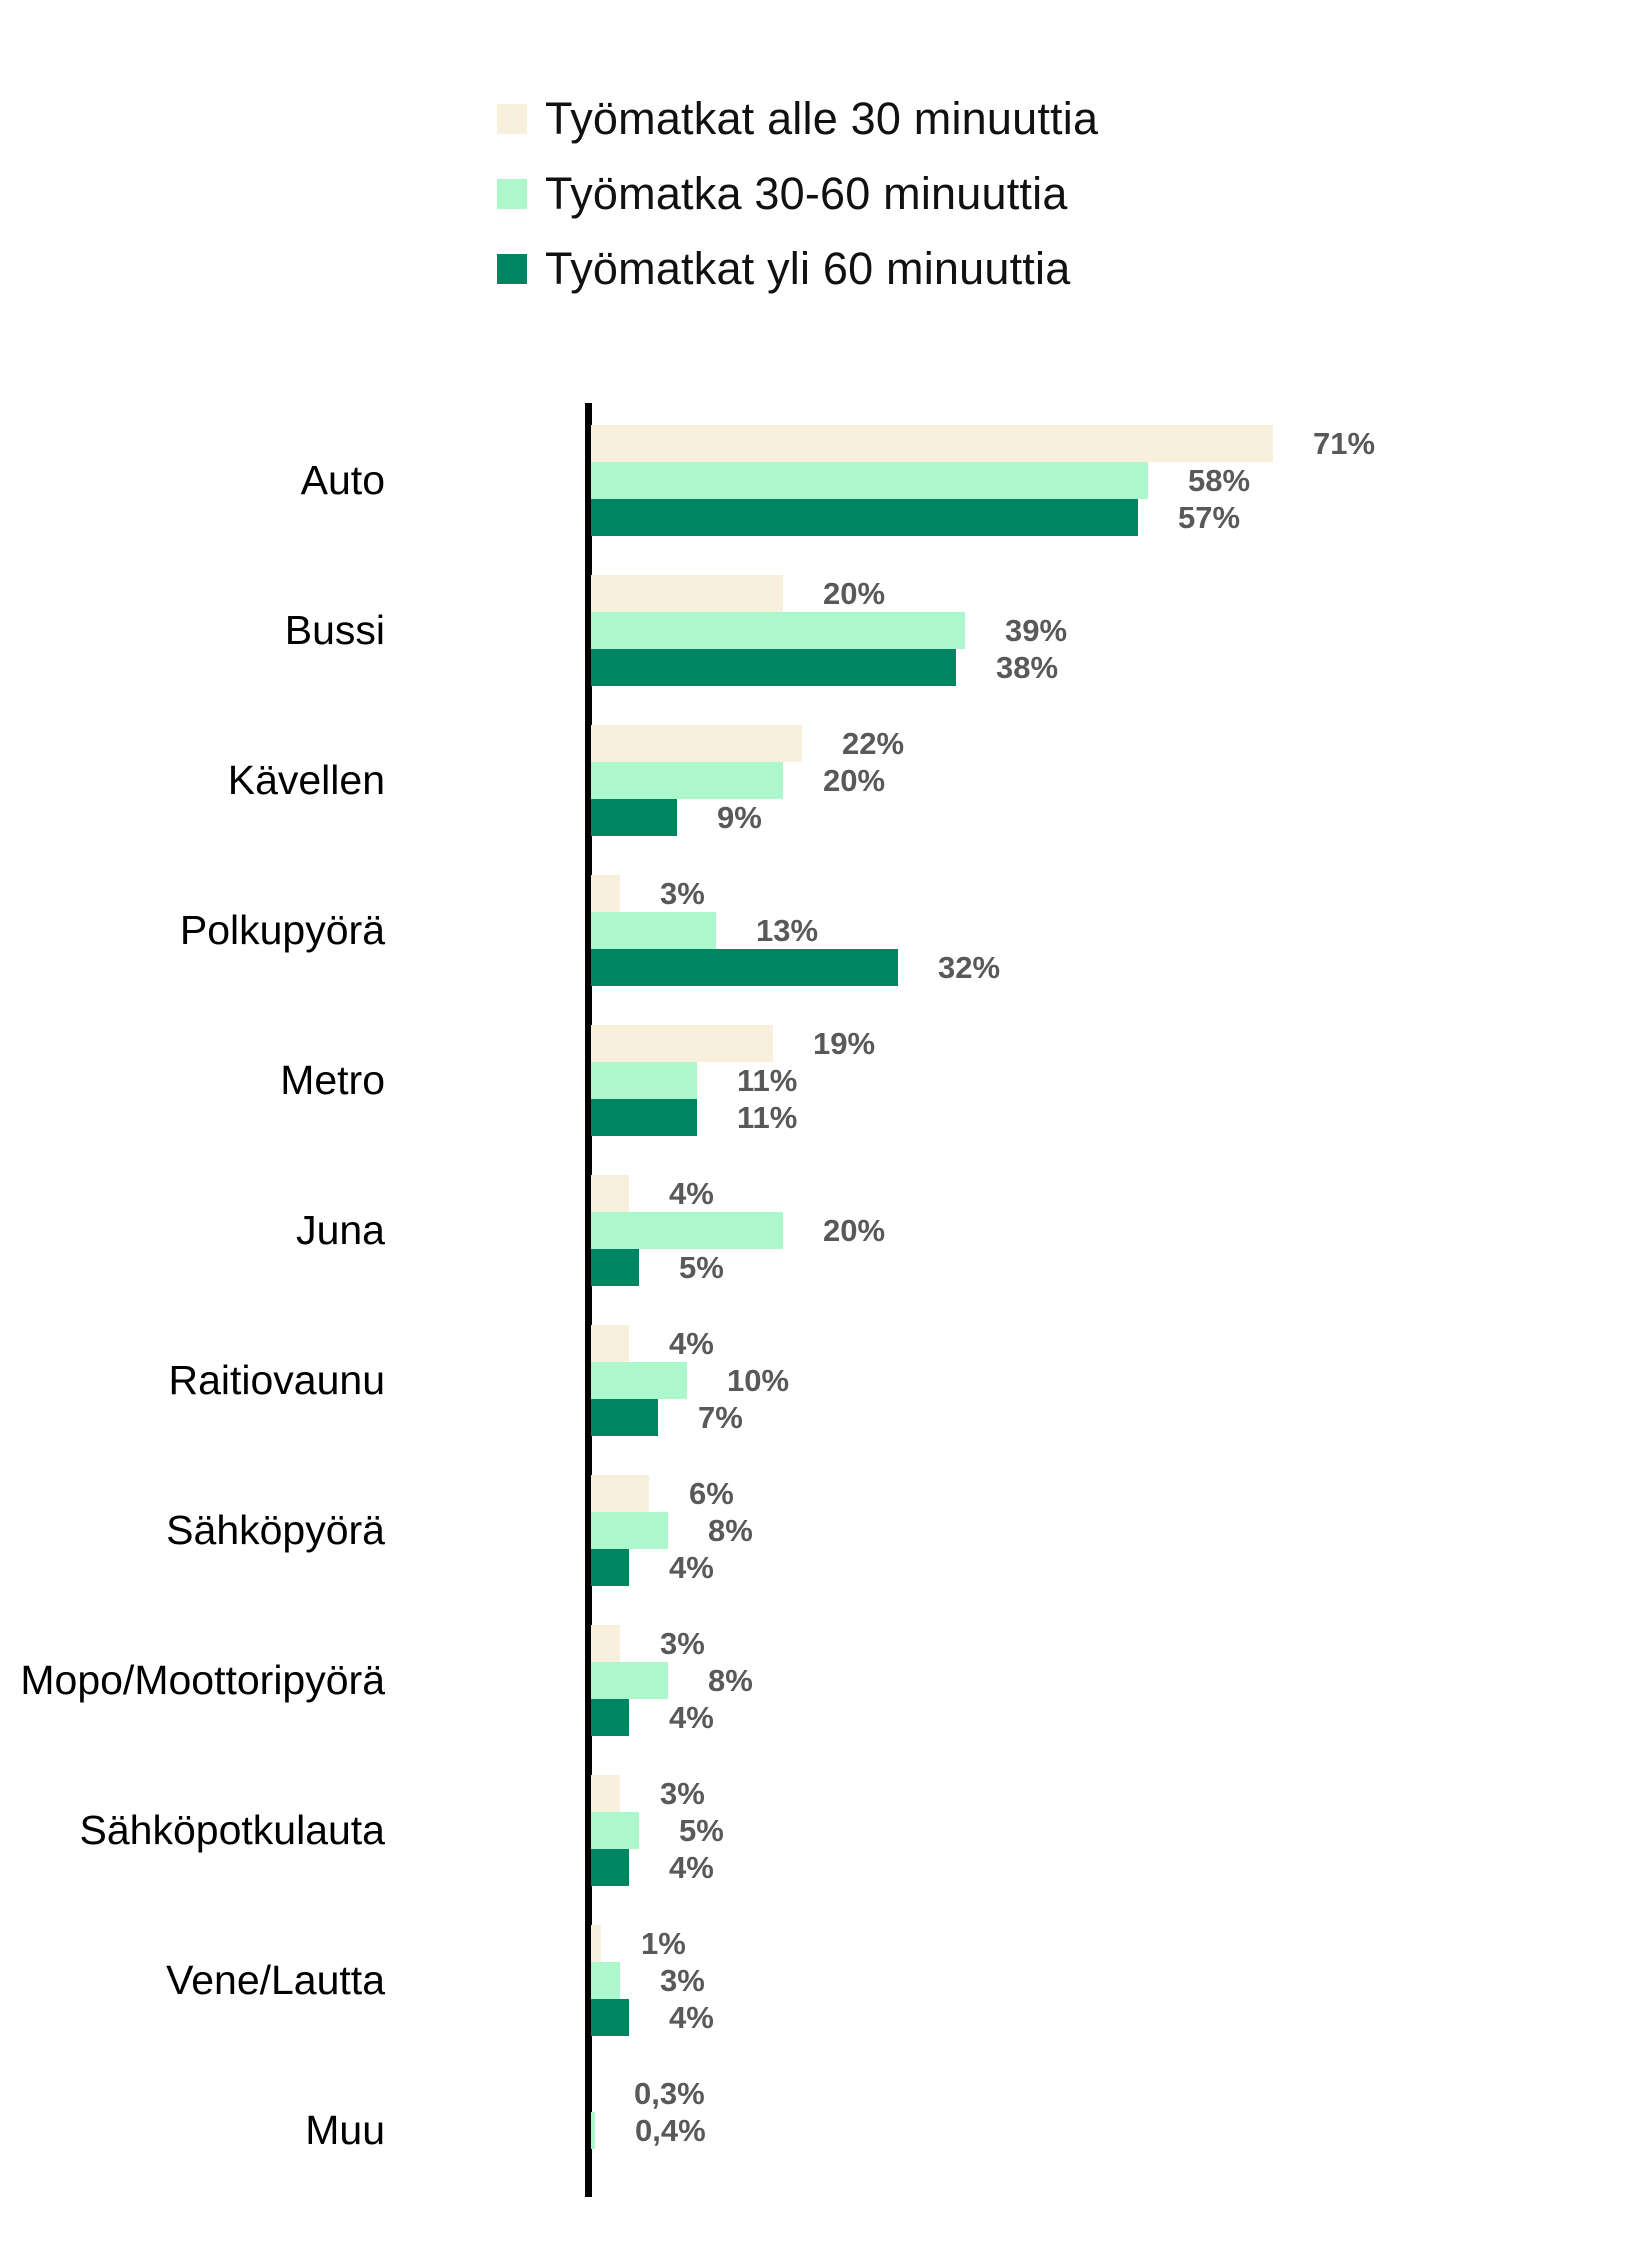 This screenshot has width=1650, height=2250. I want to click on category-label: Polkupyörä, so click(282, 930).